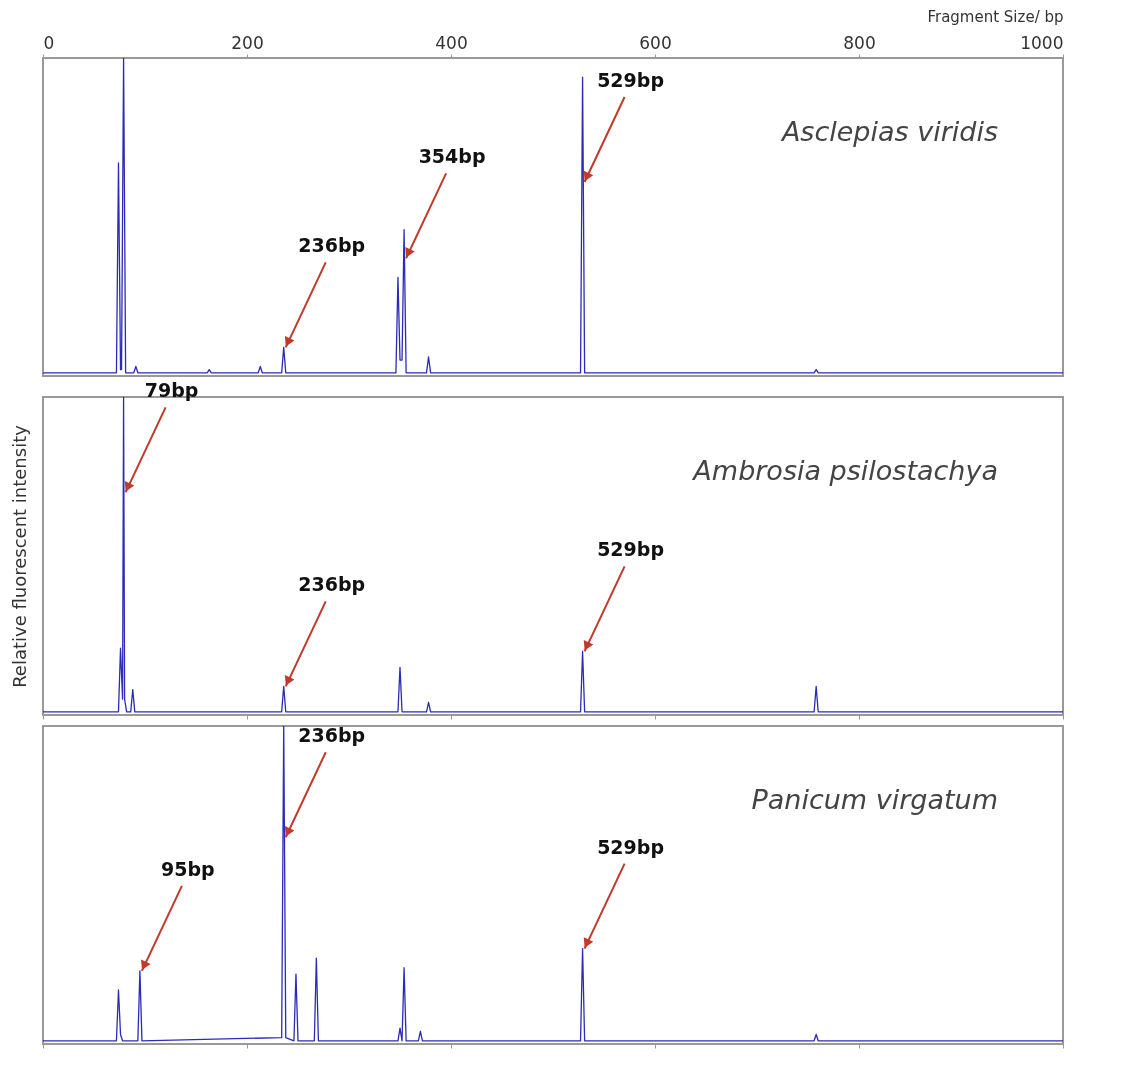  What do you see at coordinates (171, 390) in the screenshot?
I see `annotation: 79bp` at bounding box center [171, 390].